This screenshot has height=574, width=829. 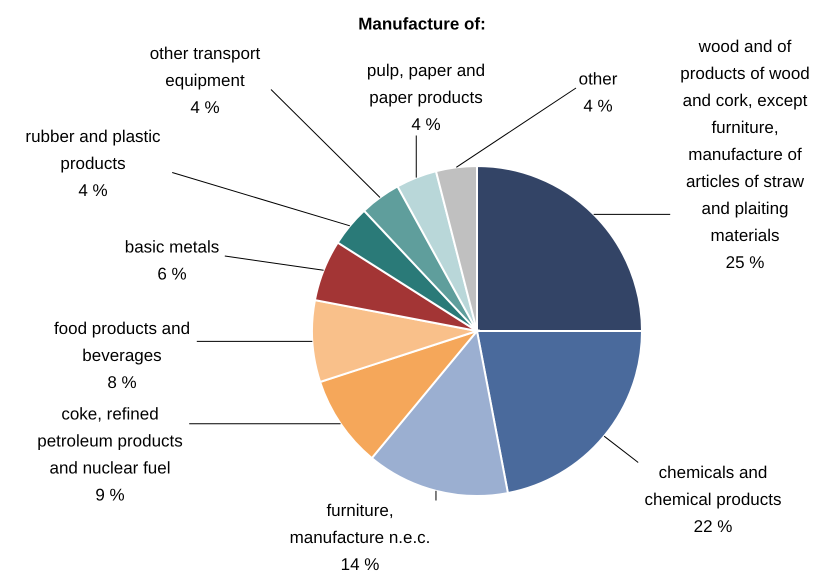 I want to click on slice-label: pulp, paper and paper products, so click(x=426, y=83).